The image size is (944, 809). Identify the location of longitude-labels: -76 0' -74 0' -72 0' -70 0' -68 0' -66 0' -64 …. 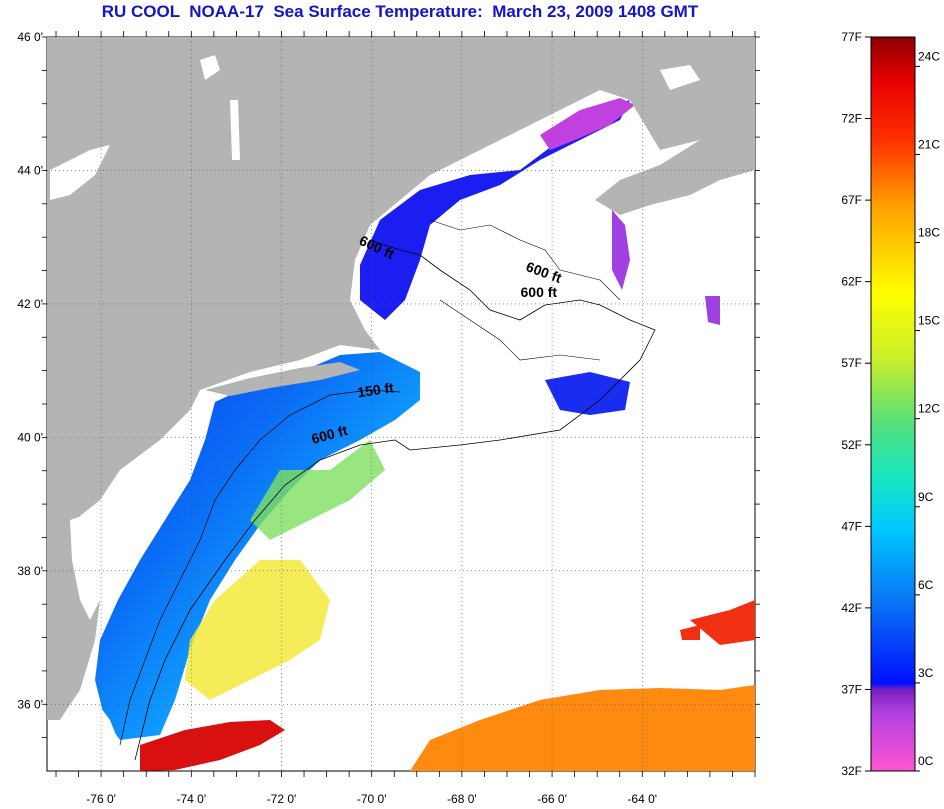
(371, 799).